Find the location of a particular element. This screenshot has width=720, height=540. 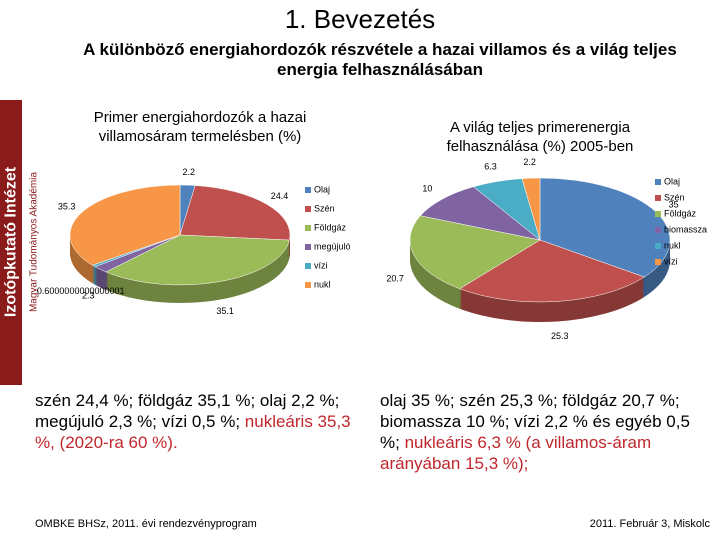

data-label: 2.3 is located at coordinates (88, 295).